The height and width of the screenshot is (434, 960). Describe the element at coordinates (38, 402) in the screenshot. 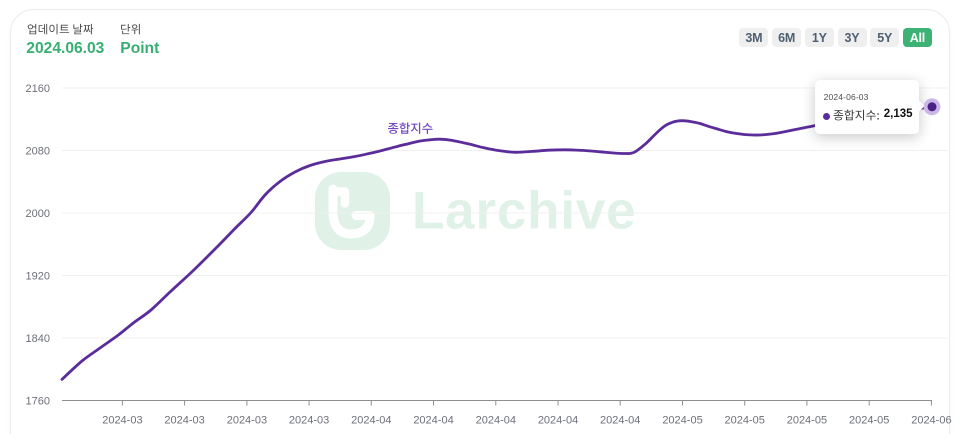

I see `svg-text: 1760` at that location.